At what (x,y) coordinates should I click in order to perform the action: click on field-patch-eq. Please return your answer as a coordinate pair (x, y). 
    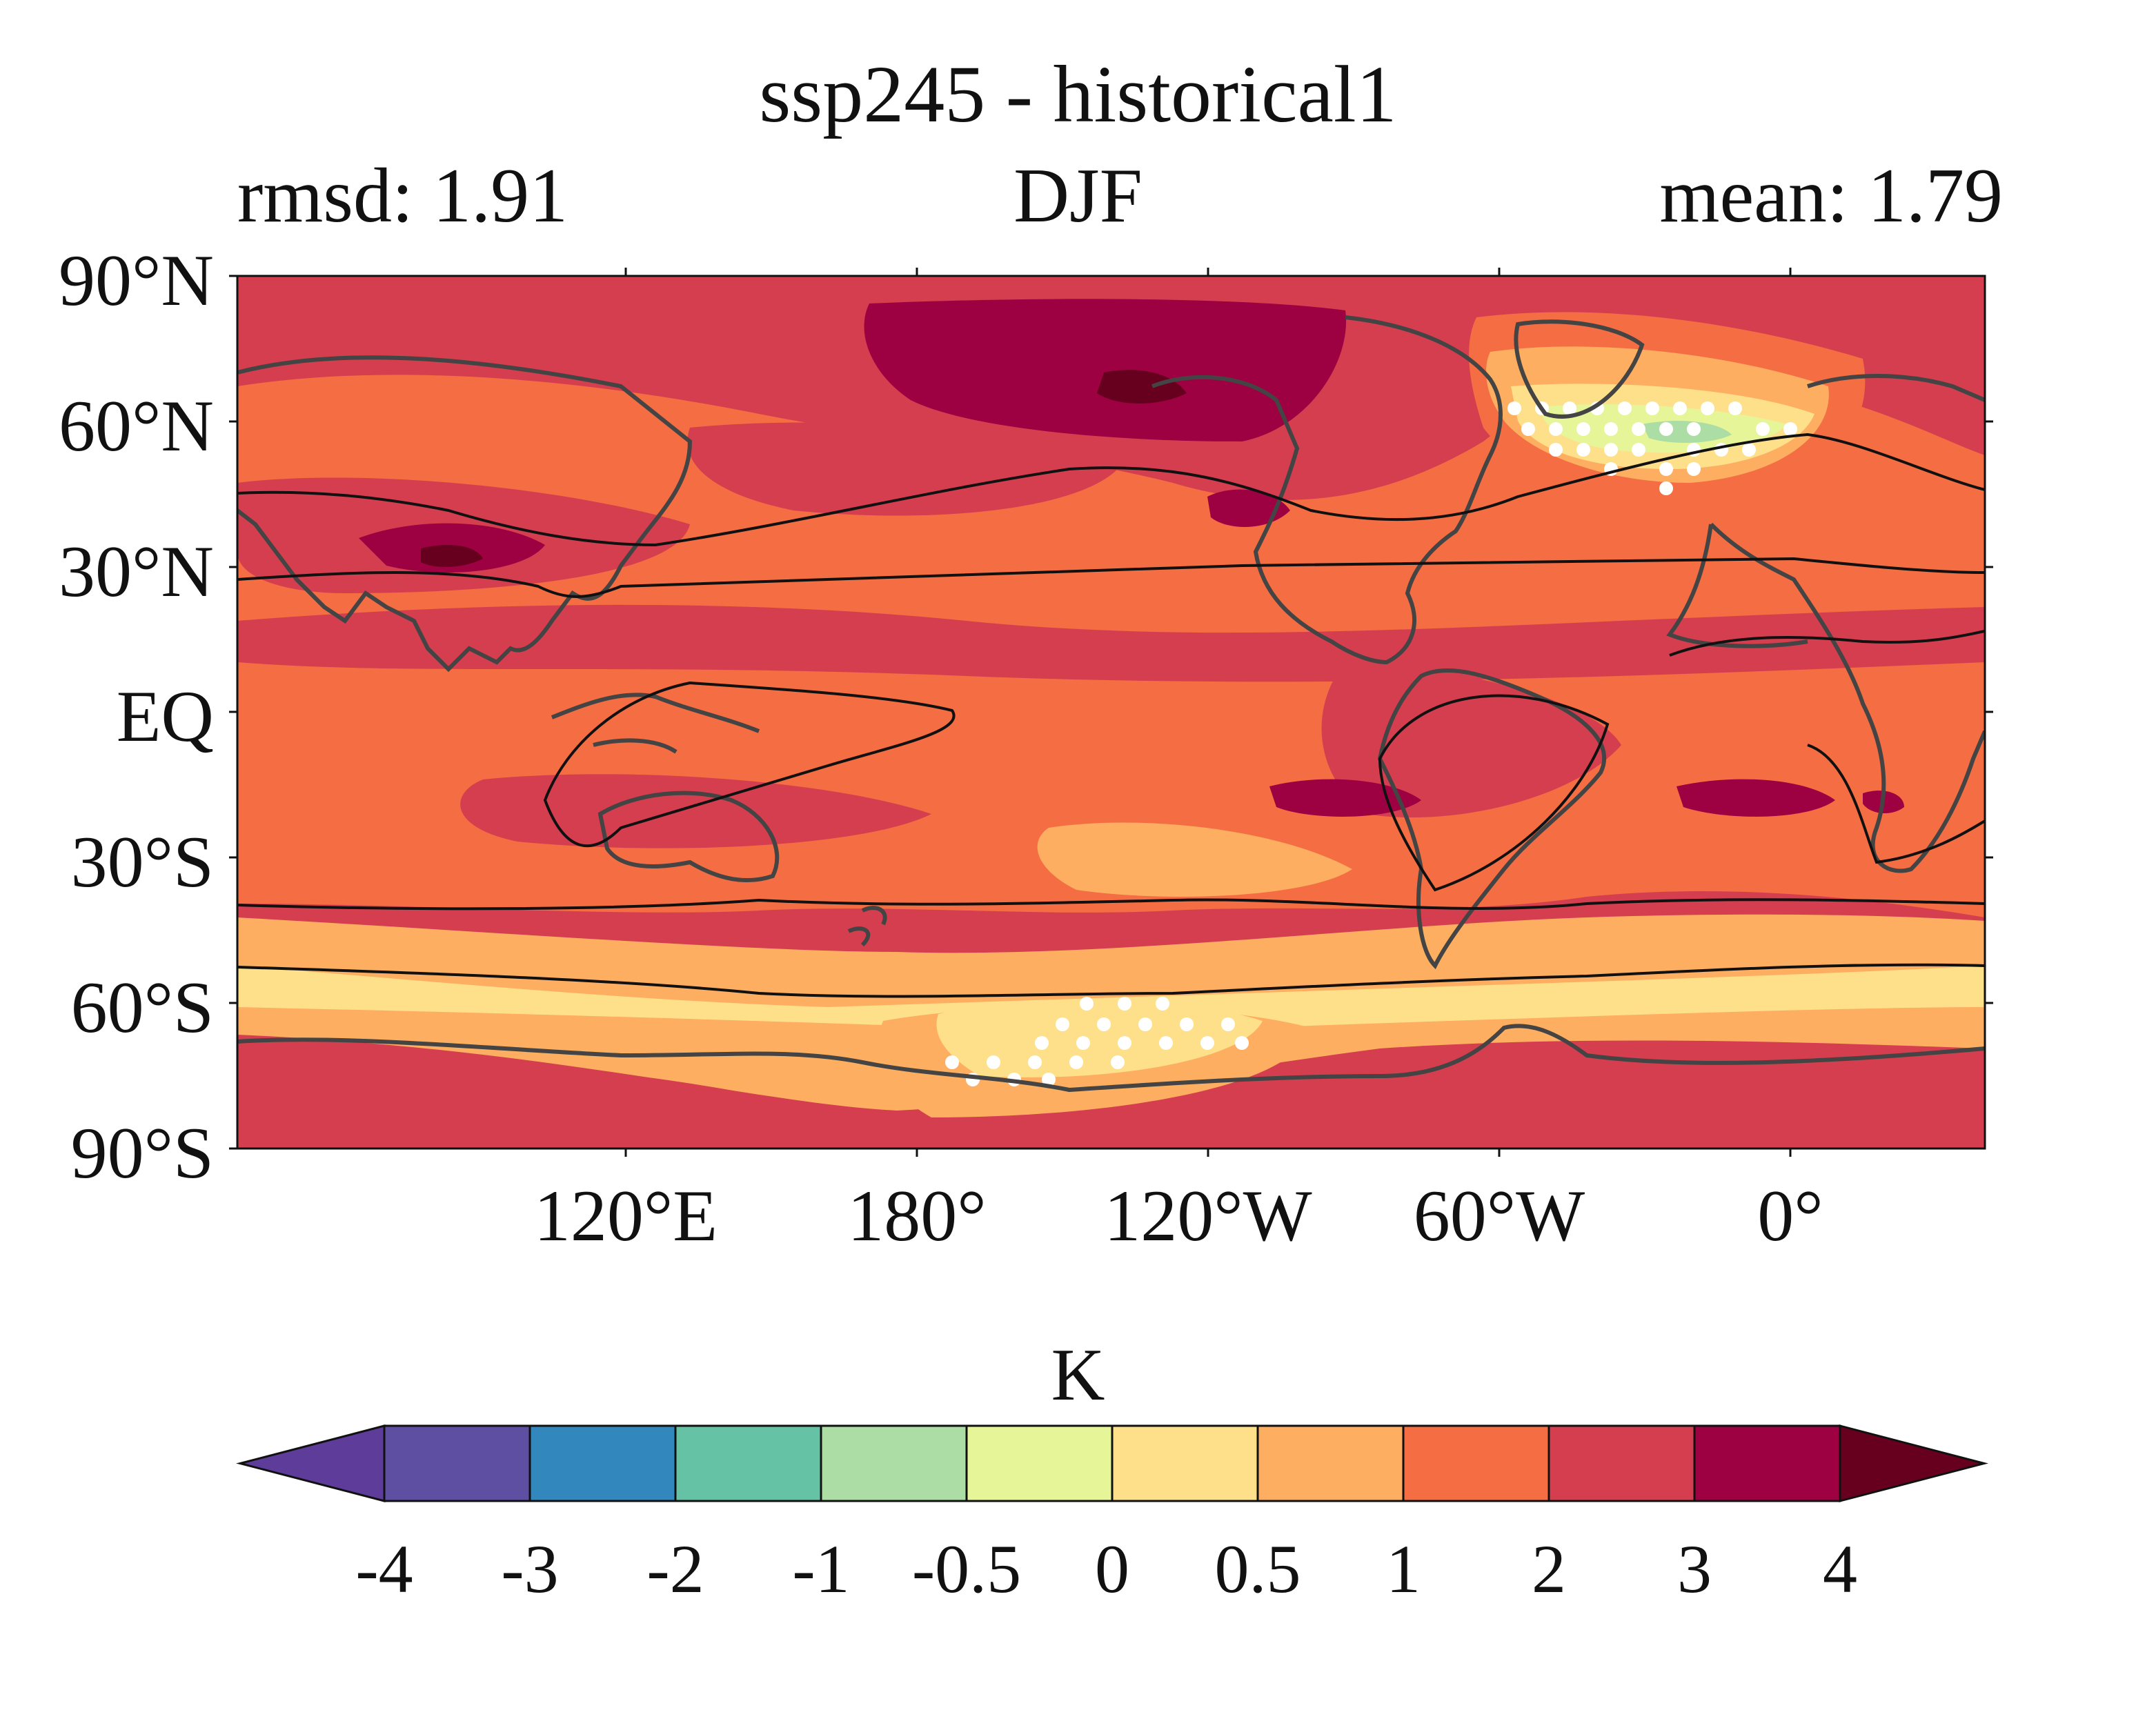
    Looking at the image, I should click on (1111, 643).